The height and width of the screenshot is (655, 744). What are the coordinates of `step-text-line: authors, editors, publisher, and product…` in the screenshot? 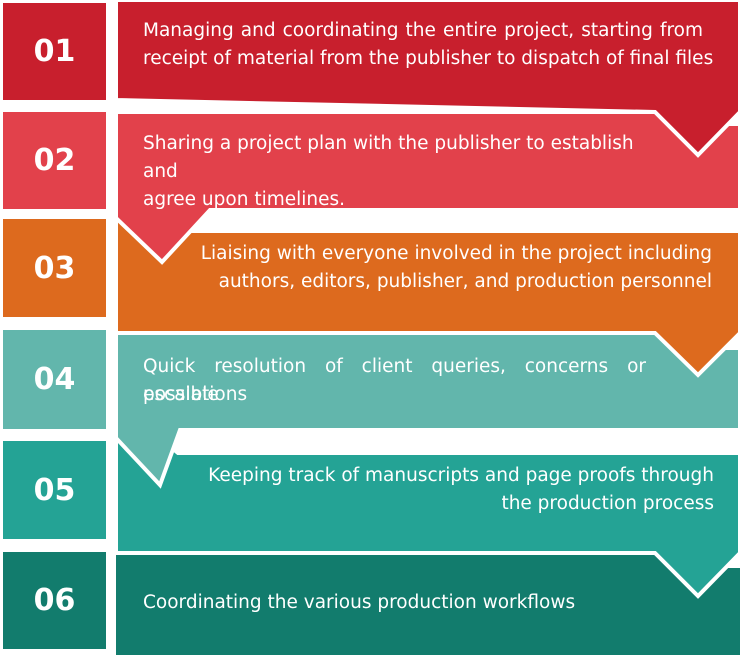 It's located at (465, 281).